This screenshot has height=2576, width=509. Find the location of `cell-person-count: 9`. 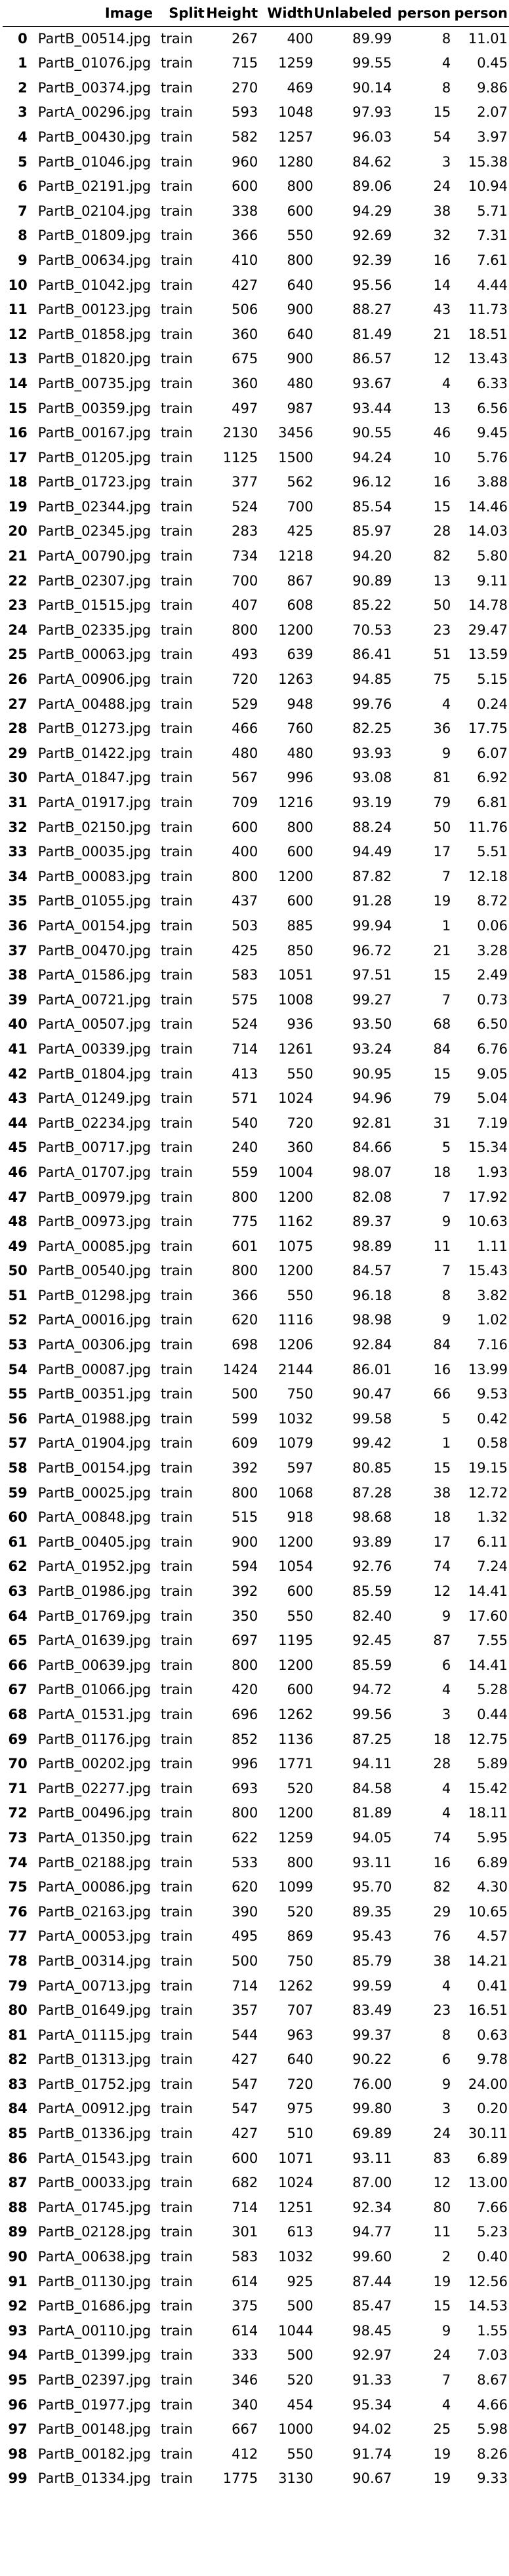

cell-person-count: 9 is located at coordinates (446, 753).